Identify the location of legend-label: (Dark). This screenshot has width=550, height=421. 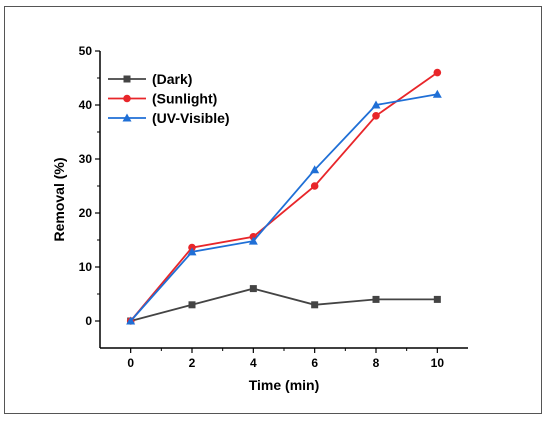
(172, 79).